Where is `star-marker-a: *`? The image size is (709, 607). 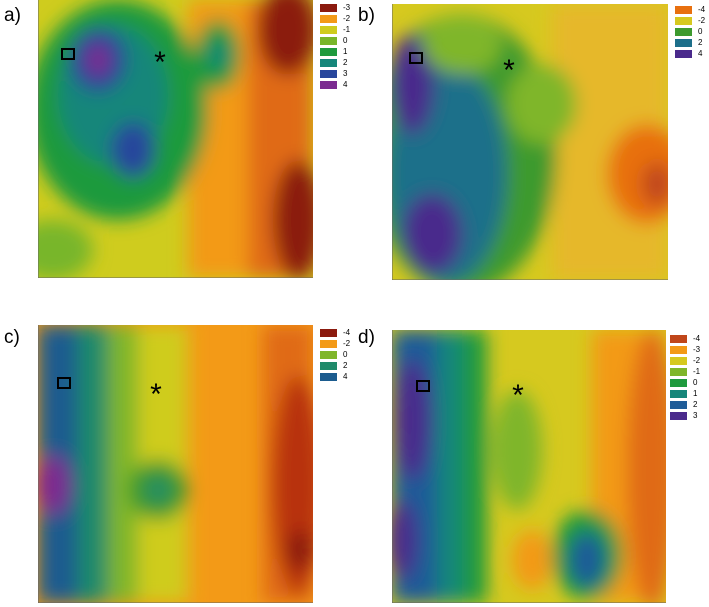 star-marker-a: * is located at coordinates (160, 62).